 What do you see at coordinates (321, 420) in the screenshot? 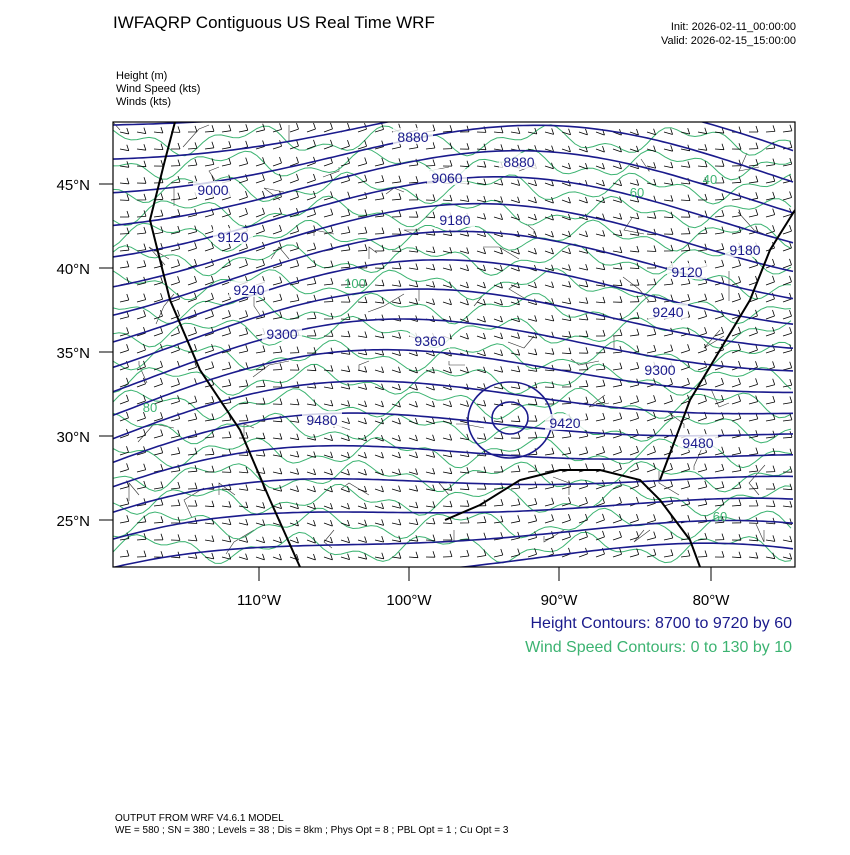
I see `height-contour-label: 9480` at bounding box center [321, 420].